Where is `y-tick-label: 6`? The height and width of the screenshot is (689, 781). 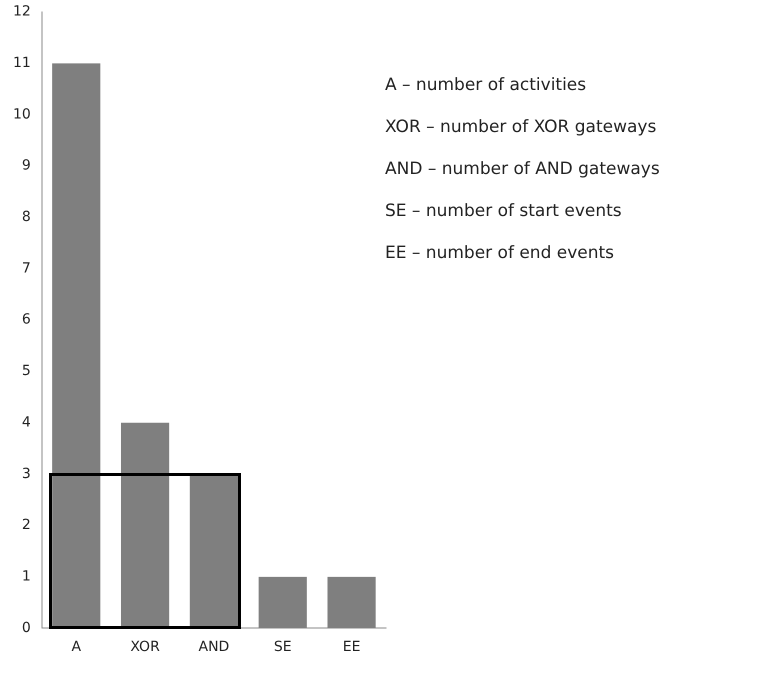
y-tick-label: 6 is located at coordinates (26, 320).